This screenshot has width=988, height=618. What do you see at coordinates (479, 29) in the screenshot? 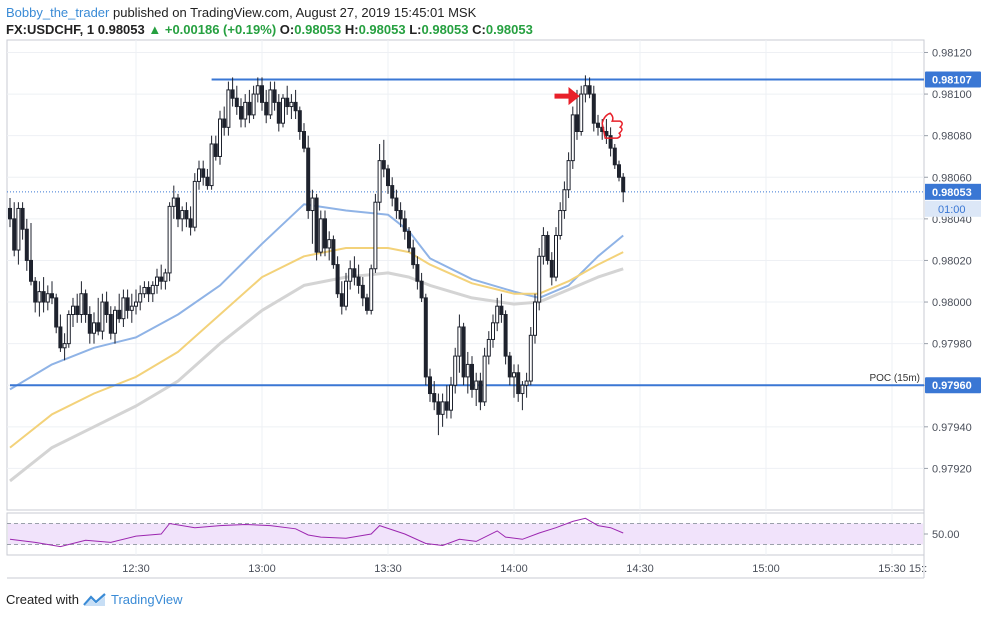
I see `close-label: C:` at bounding box center [479, 29].